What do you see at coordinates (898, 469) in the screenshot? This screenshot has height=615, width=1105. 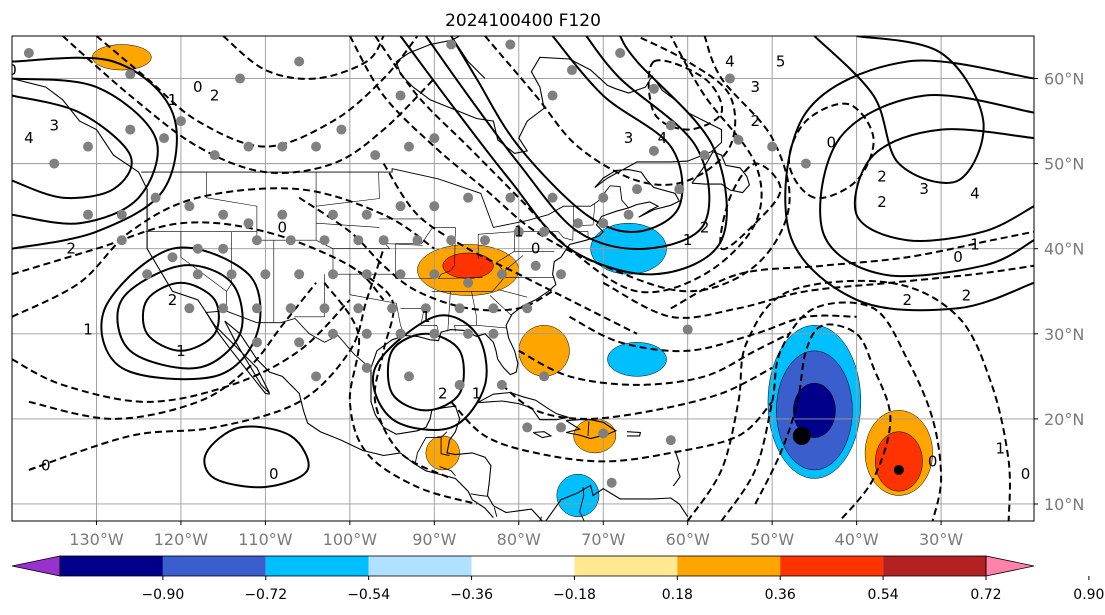 I see `storm-marker` at bounding box center [898, 469].